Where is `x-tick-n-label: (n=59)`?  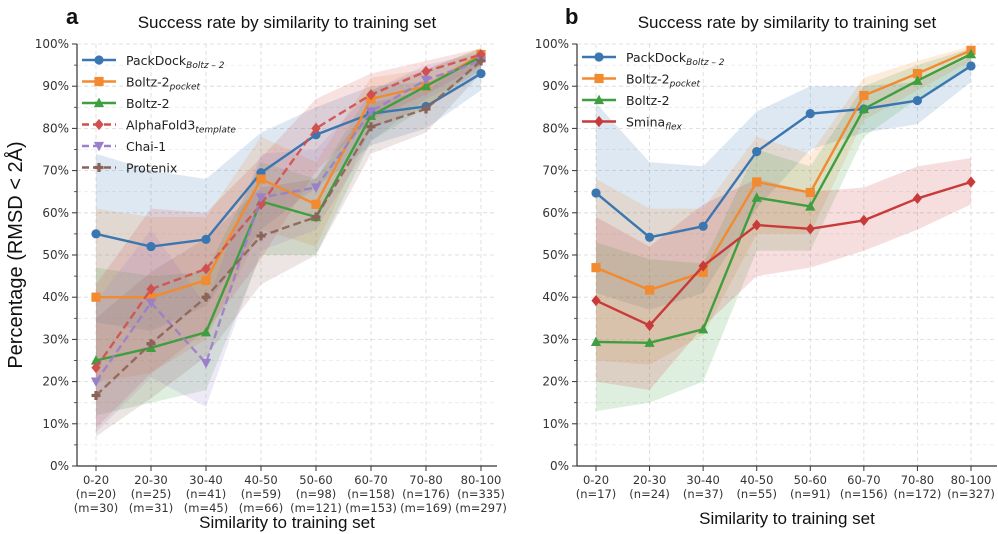 x-tick-n-label: (n=59) is located at coordinates (261, 494).